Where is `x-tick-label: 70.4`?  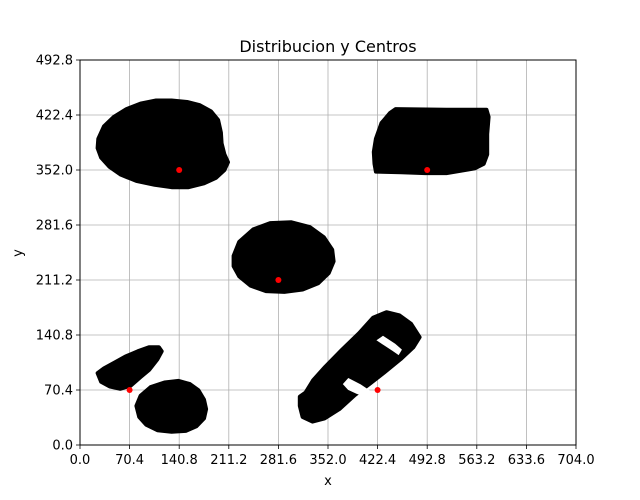
x-tick-label: 70.4 is located at coordinates (129, 460).